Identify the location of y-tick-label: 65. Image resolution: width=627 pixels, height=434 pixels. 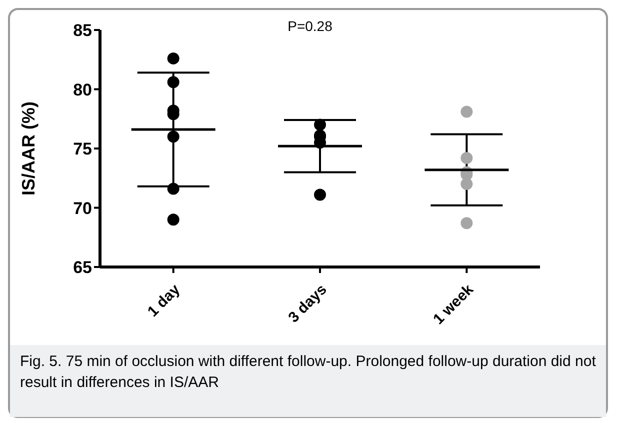
(82, 268).